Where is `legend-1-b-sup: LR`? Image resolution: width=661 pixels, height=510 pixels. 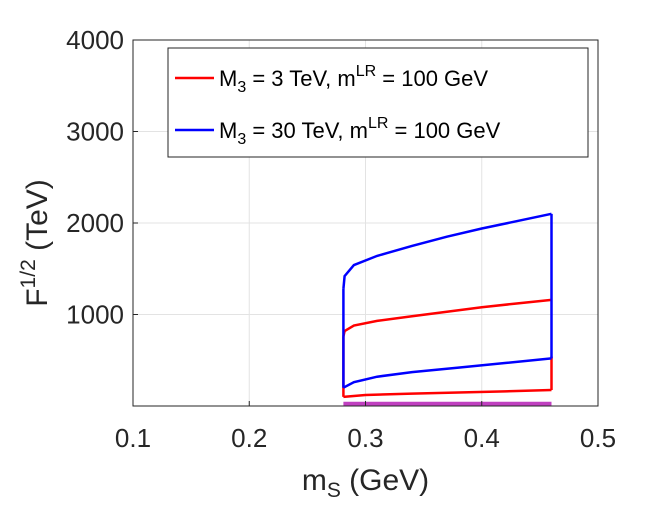
legend-1-b-sup: LR is located at coordinates (378, 123).